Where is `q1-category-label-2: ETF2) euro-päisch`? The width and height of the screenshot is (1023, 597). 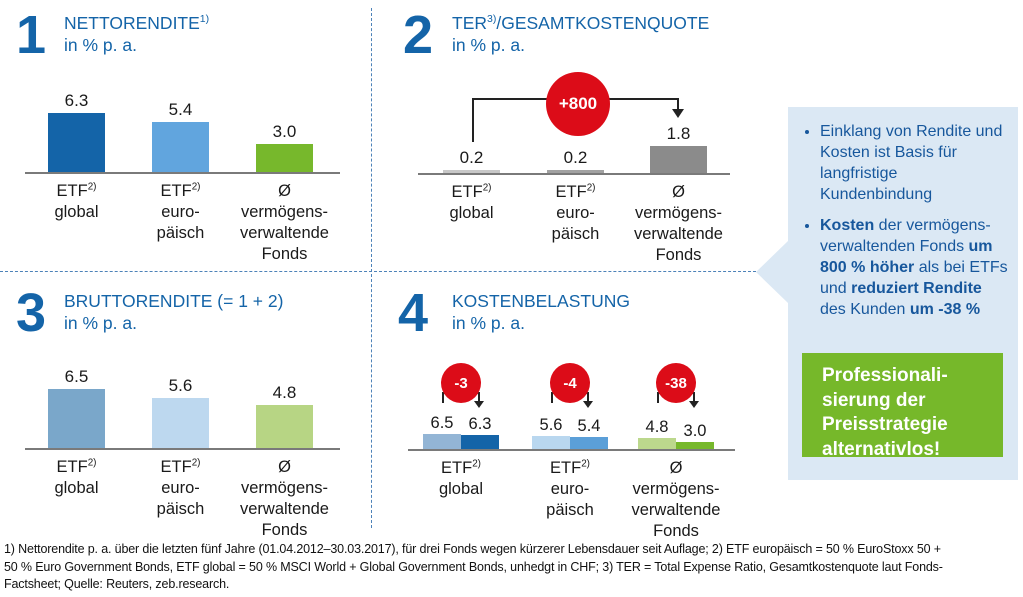
q1-category-label-2: ETF2) euro-päisch is located at coordinates (181, 212).